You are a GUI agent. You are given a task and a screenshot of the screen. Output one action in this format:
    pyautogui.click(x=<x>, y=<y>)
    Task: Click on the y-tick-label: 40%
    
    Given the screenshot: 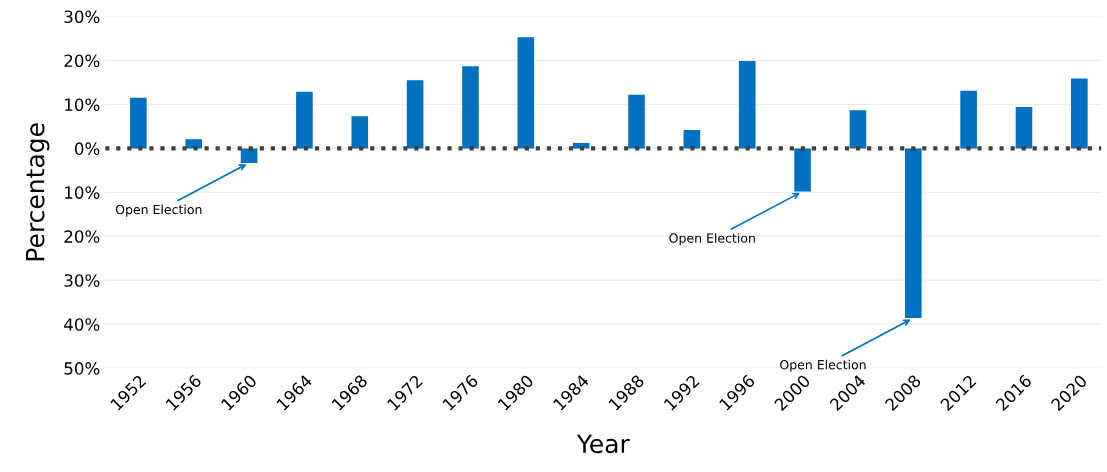 What is the action you would take?
    pyautogui.click(x=82, y=324)
    